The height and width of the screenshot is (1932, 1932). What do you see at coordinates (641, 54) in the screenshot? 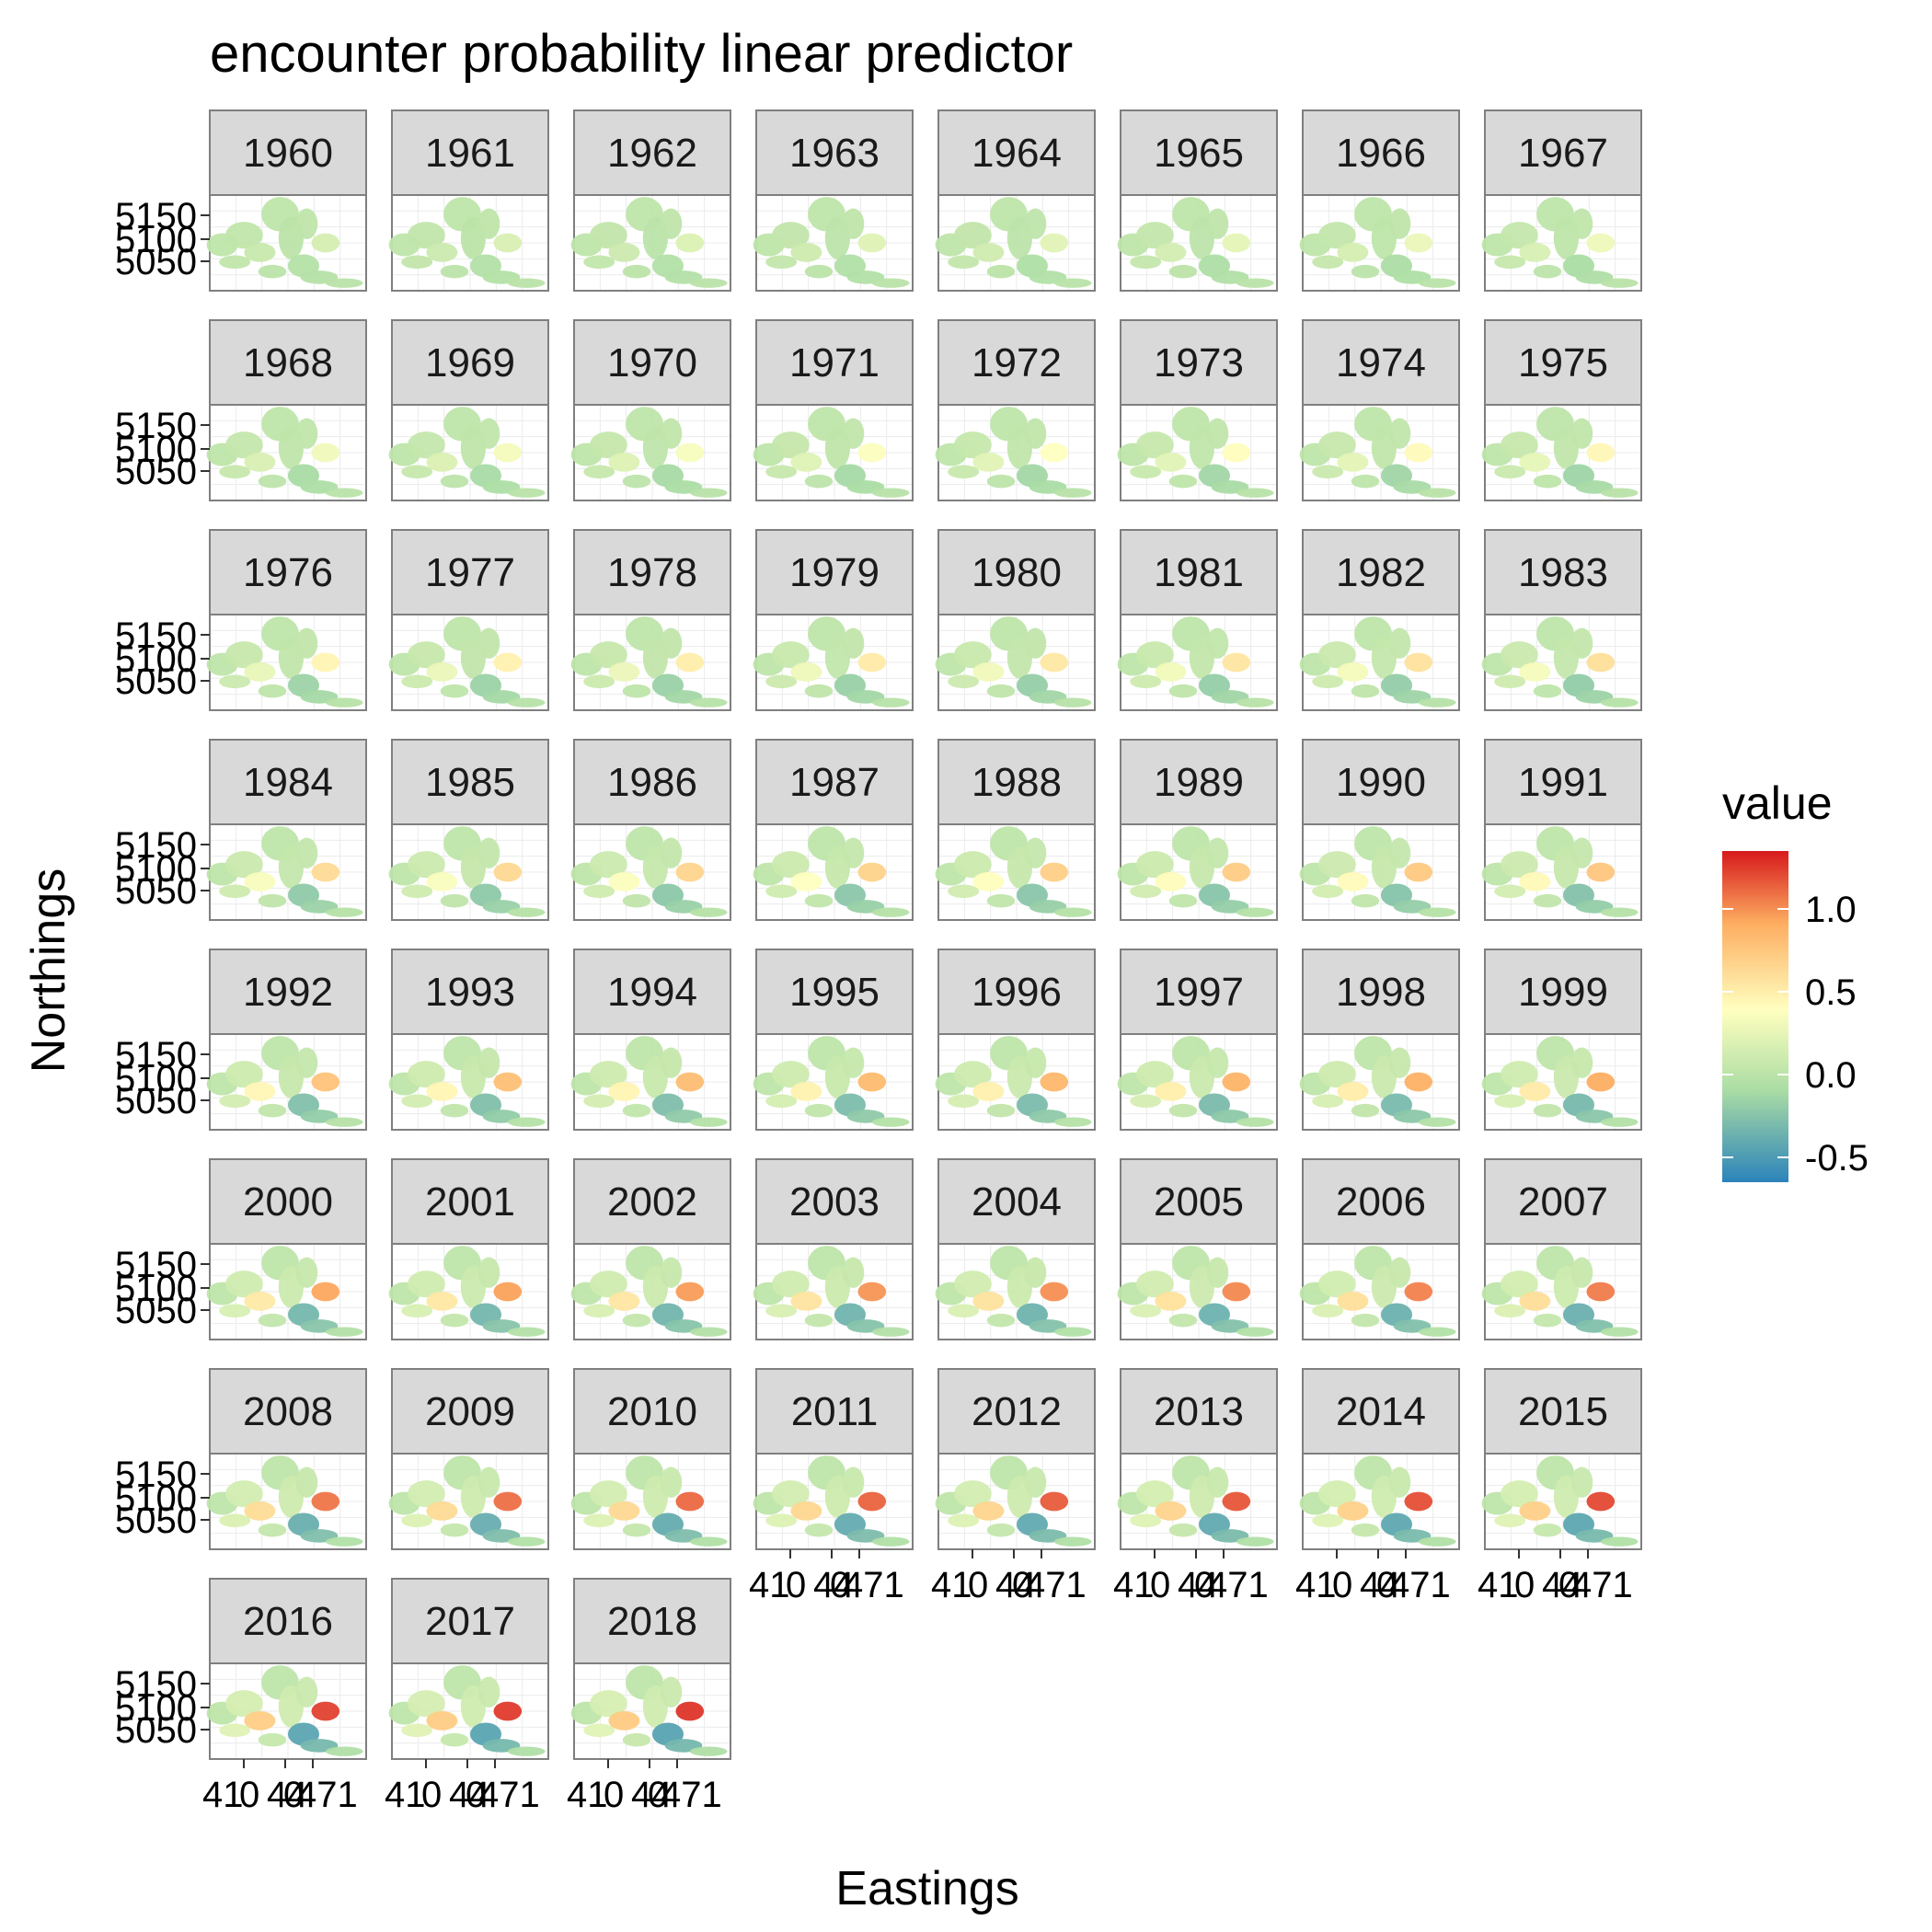
I see `chart-title: encounter probability linear predictor` at bounding box center [641, 54].